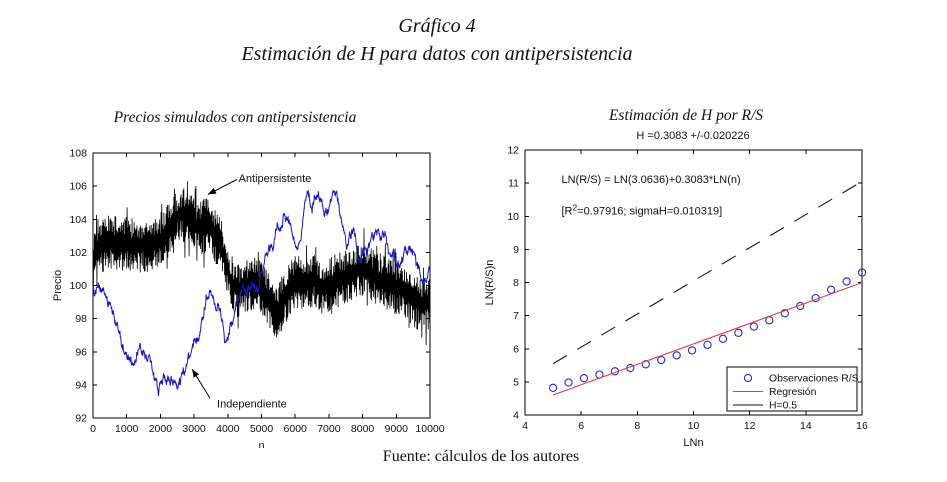 This screenshot has width=947, height=482. Describe the element at coordinates (693, 442) in the screenshot. I see `x-axis-label: LNn` at that location.